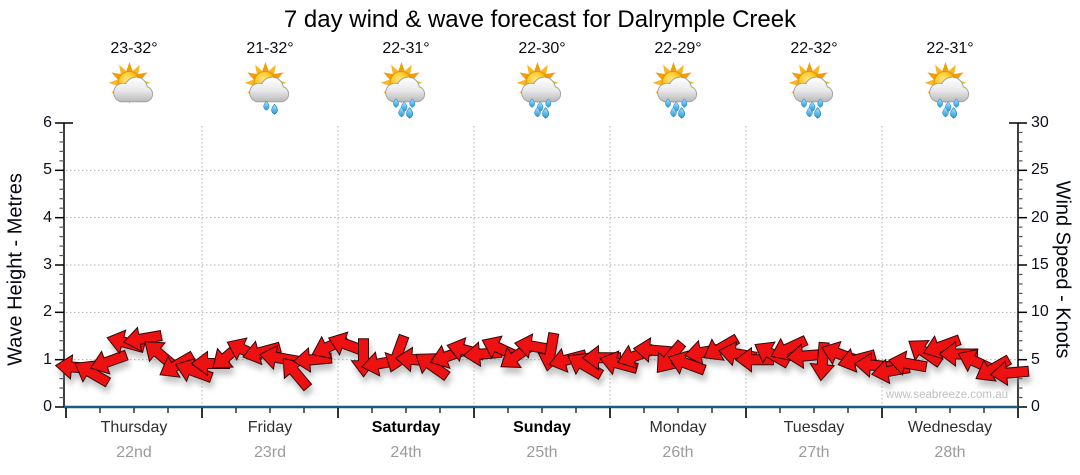 Image resolution: width=1080 pixels, height=475 pixels. Describe the element at coordinates (542, 452) in the screenshot. I see `day-date: 25th` at that location.